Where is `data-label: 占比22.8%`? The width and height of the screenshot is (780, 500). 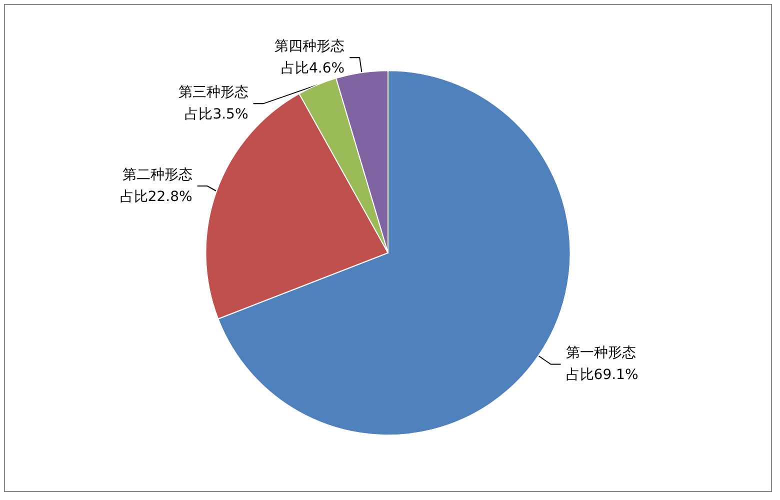 data-label: 占比22.8% is located at coordinates (156, 197).